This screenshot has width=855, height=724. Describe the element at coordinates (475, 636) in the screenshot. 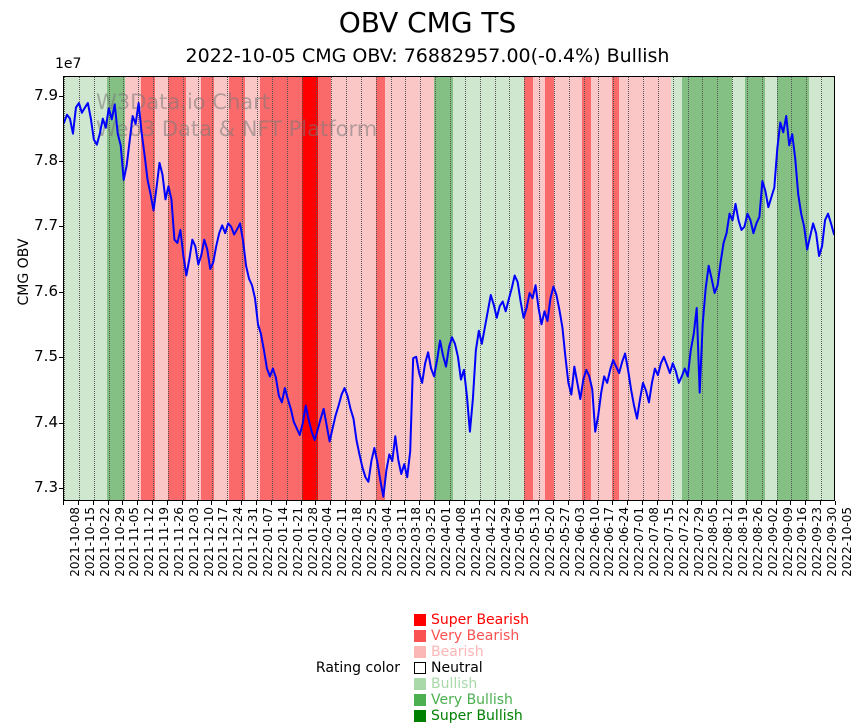

I see `legend-label: Very Bearish` at that location.